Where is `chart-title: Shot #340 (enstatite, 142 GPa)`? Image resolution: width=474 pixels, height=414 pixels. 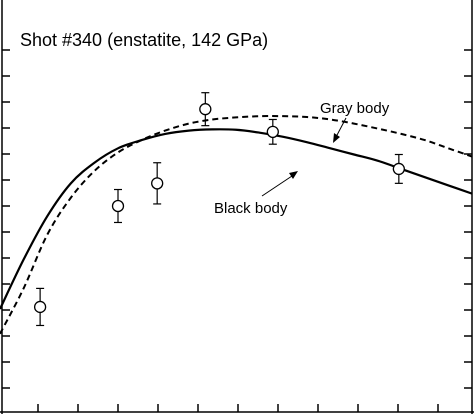
chart-title: Shot #340 (enstatite, 142 GPa) is located at coordinates (144, 40).